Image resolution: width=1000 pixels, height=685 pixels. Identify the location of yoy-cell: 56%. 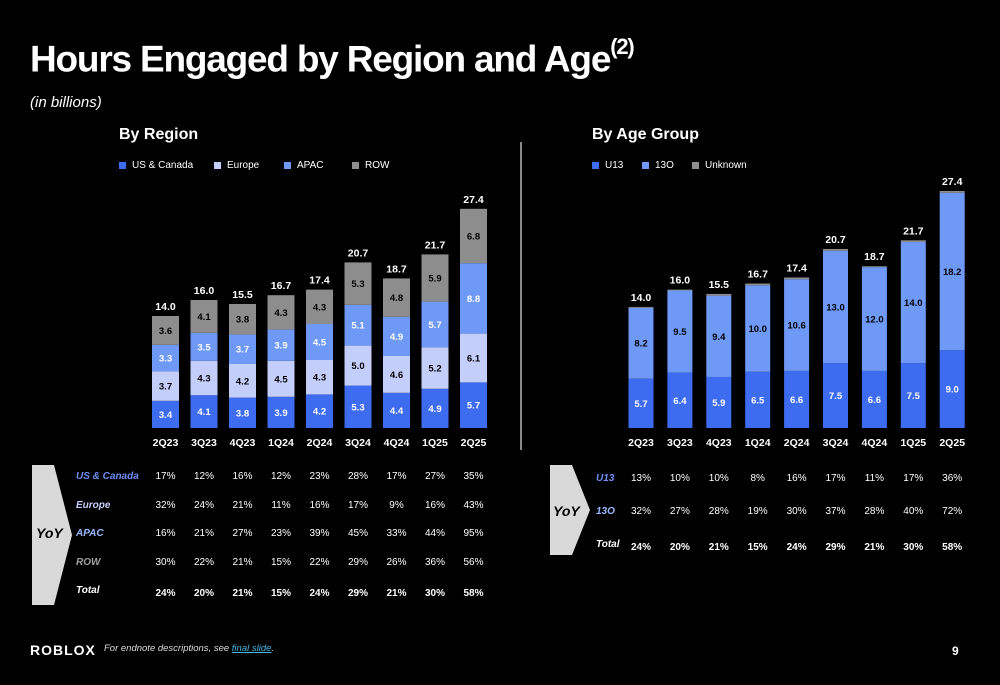
(473, 562).